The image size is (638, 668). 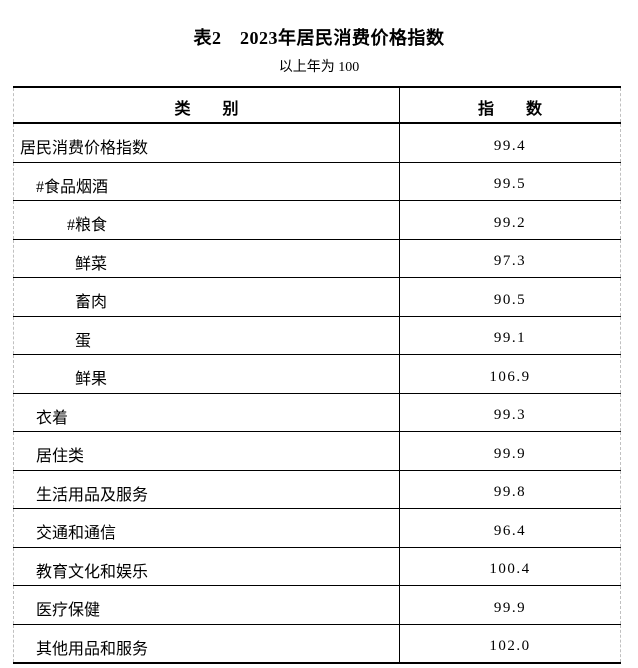 I want to click on table-row: 交通和通信 96.4, so click(x=317, y=528).